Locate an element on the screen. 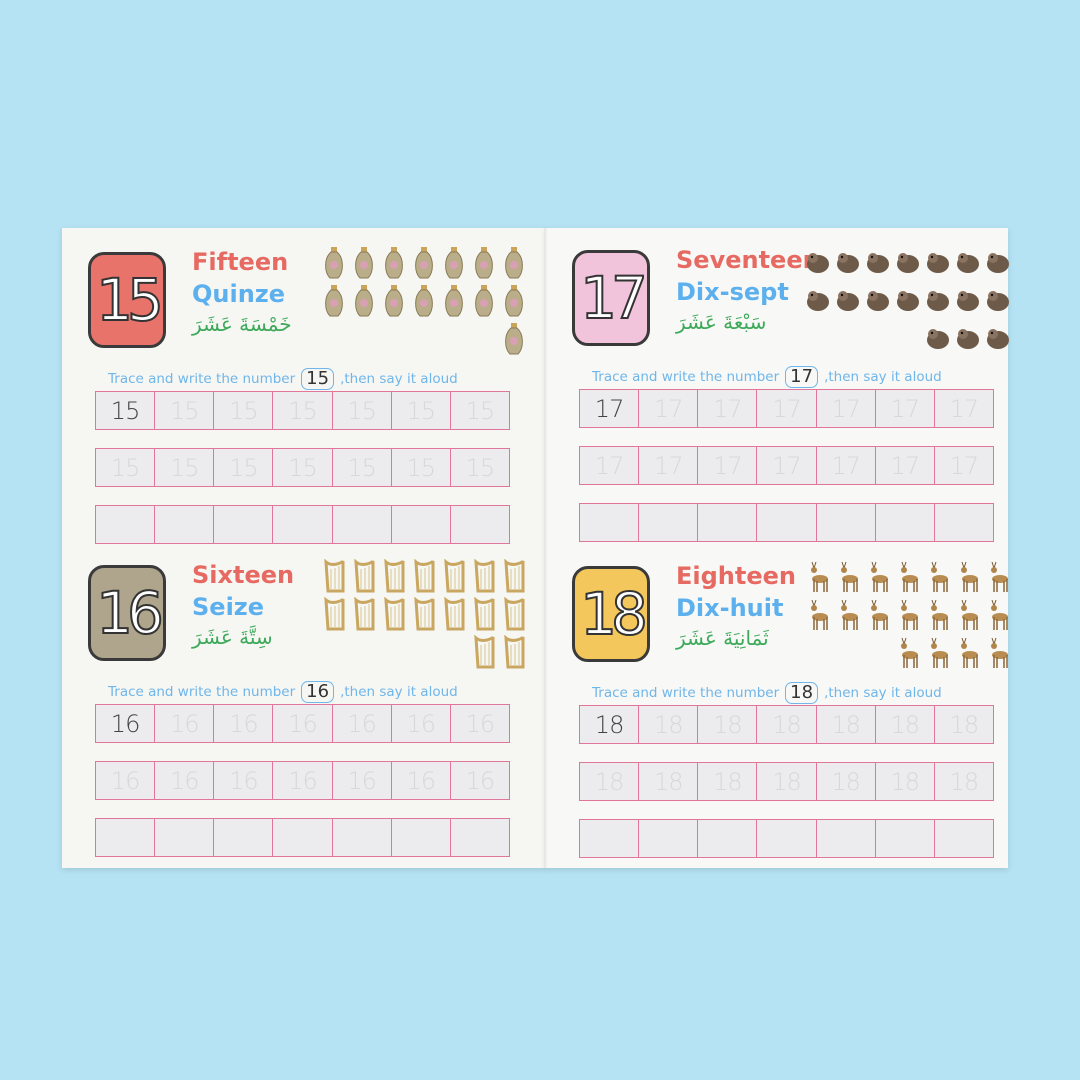 This screenshot has height=1080, width=1080. tracing-row is located at coordinates (302, 524).